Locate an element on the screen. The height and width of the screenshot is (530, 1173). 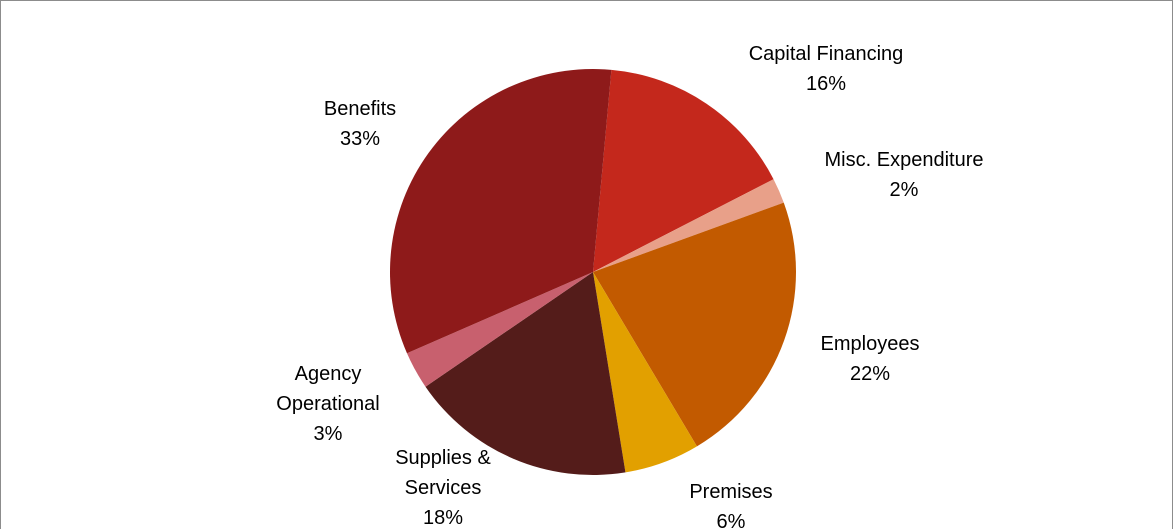
pie-label-benefits: Benefits 33% is located at coordinates (360, 124).